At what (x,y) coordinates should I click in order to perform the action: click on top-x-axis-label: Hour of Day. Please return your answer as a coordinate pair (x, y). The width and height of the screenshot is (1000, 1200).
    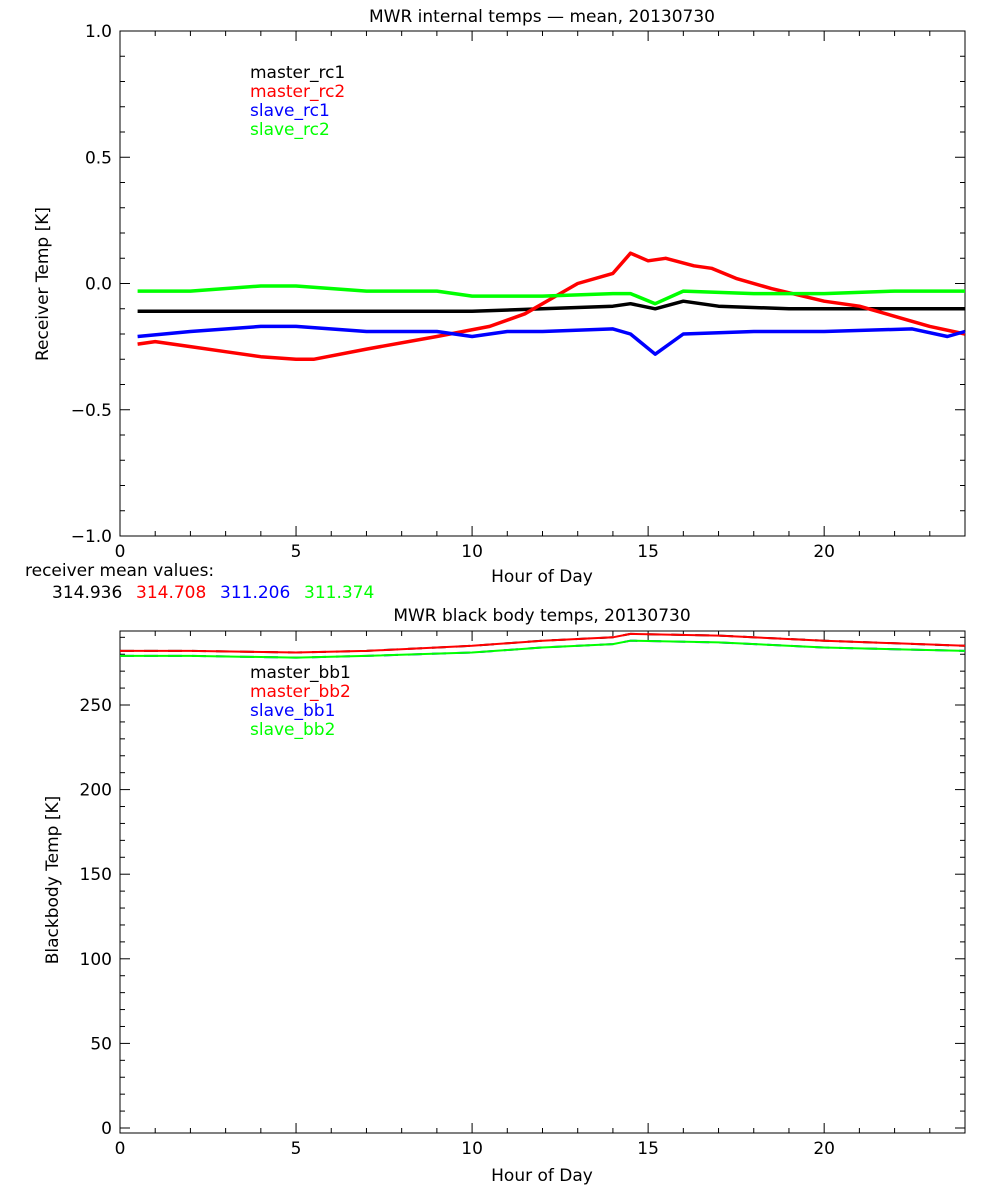
    Looking at the image, I should click on (542, 577).